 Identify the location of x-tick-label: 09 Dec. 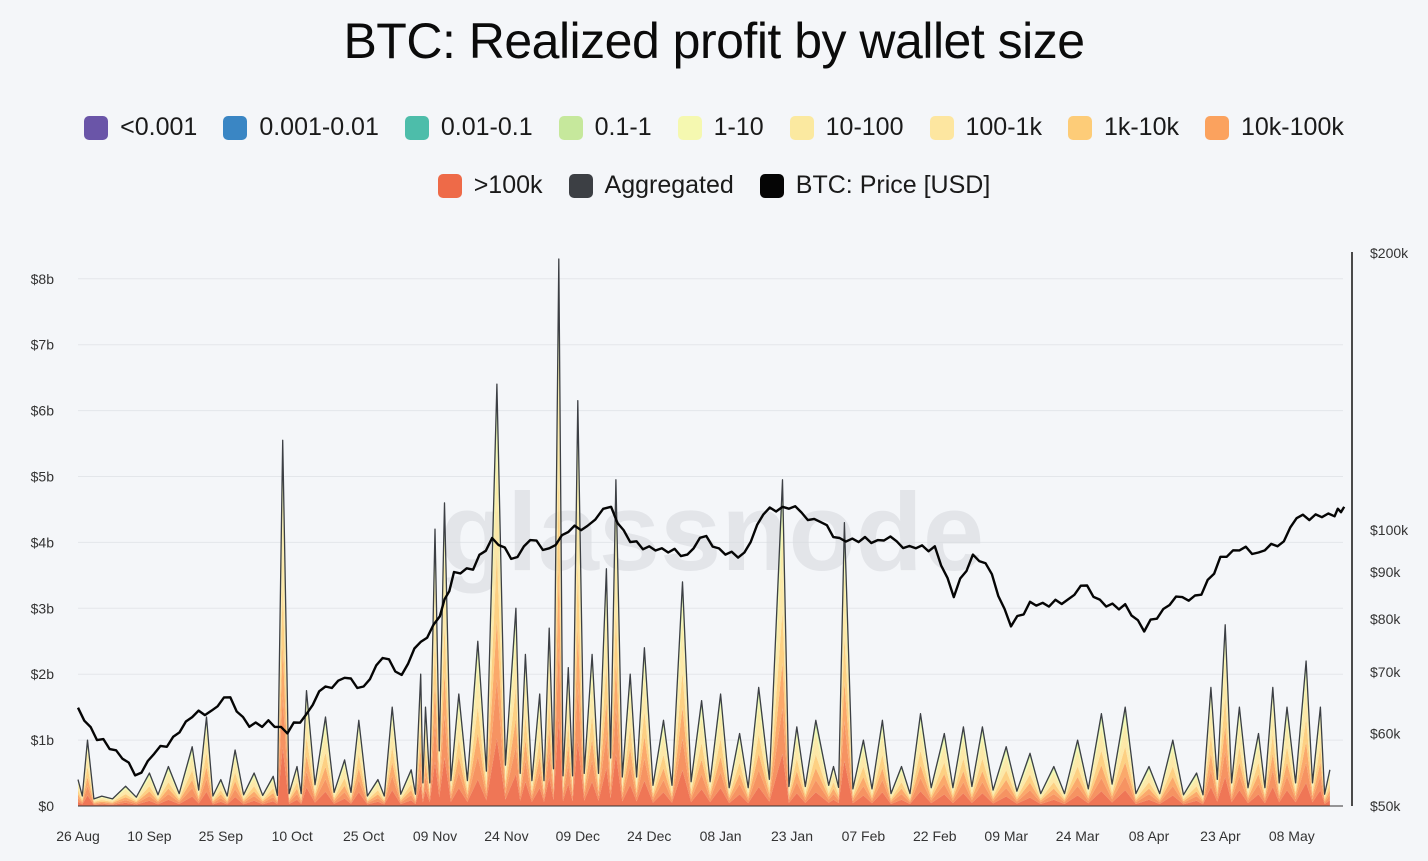
(578, 836).